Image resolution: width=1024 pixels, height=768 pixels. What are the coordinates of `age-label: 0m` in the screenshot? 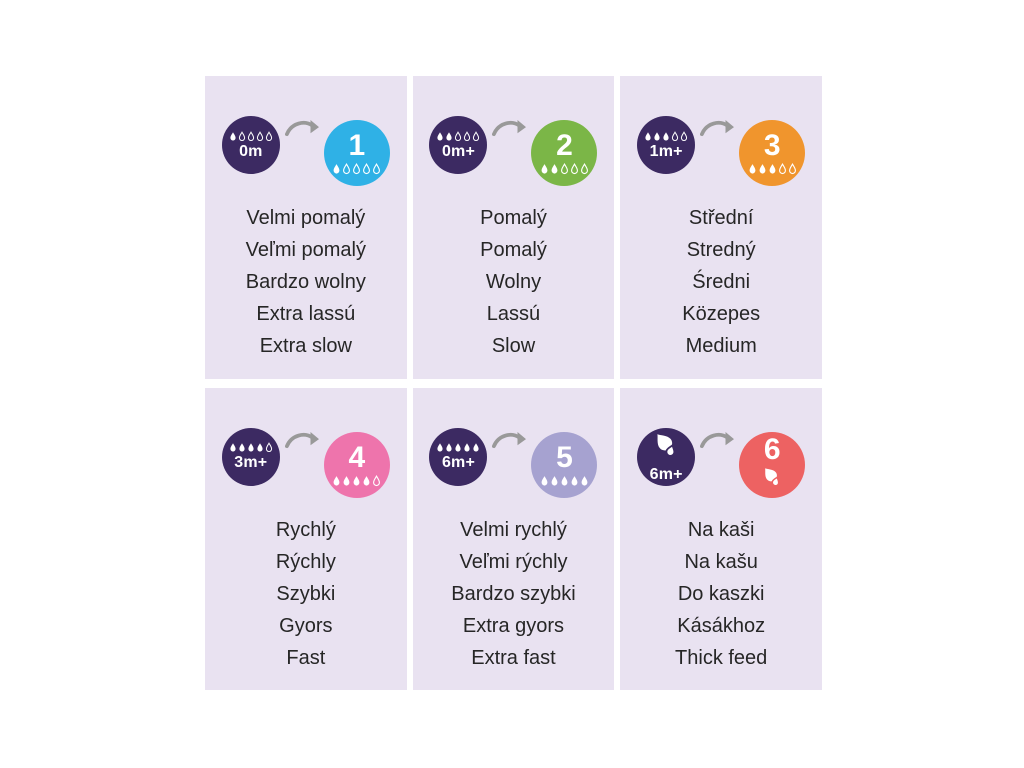 It's located at (251, 151).